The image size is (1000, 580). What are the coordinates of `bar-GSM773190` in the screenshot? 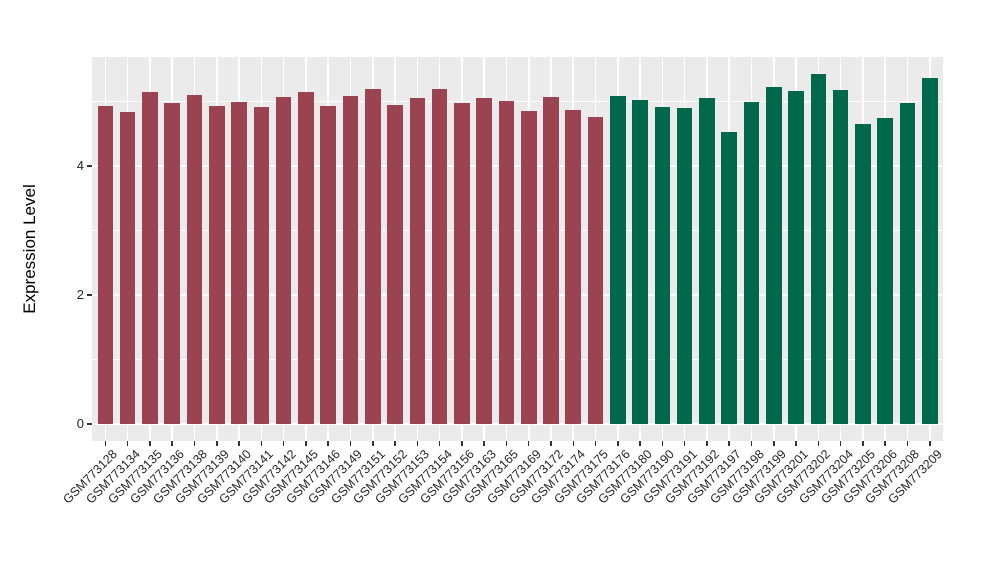 It's located at (662, 265).